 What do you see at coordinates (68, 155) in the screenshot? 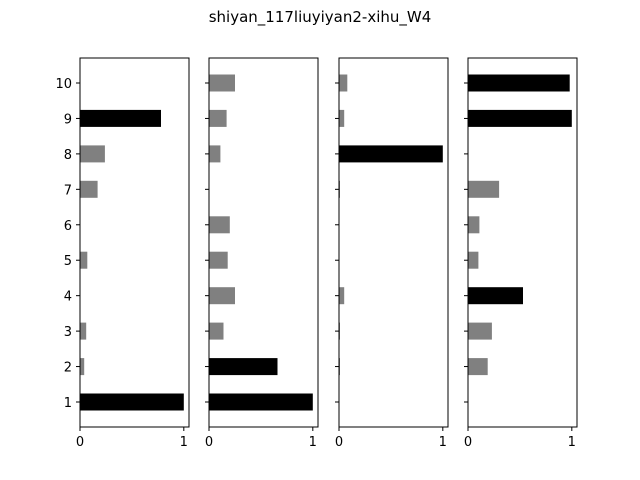
I see `y-tick-label-8: 8` at bounding box center [68, 155].